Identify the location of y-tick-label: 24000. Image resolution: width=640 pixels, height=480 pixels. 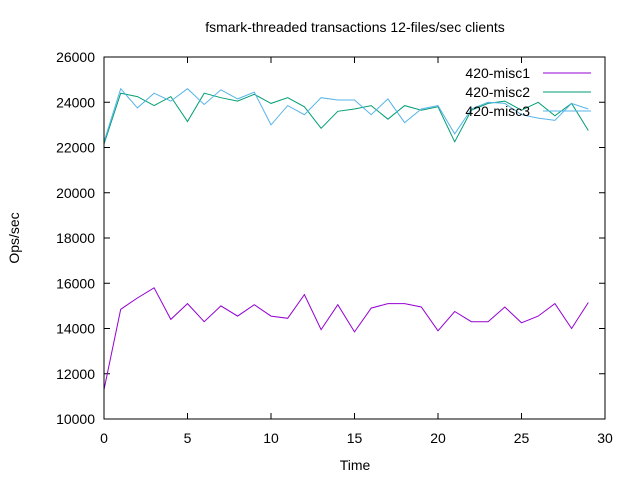
(75, 102).